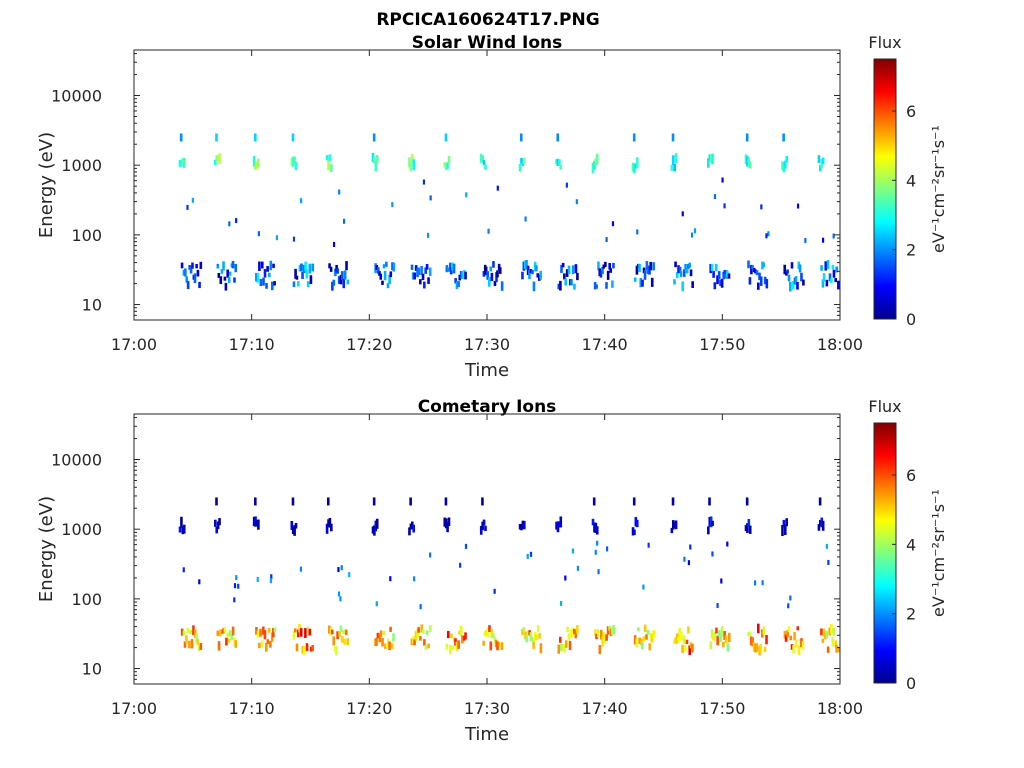  What do you see at coordinates (86, 235) in the screenshot?
I see `y-tick-label: 100` at bounding box center [86, 235].